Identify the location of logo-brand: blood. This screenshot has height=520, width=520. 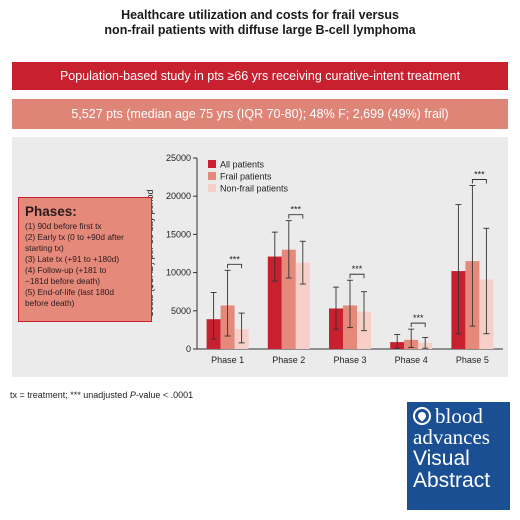
(459, 416).